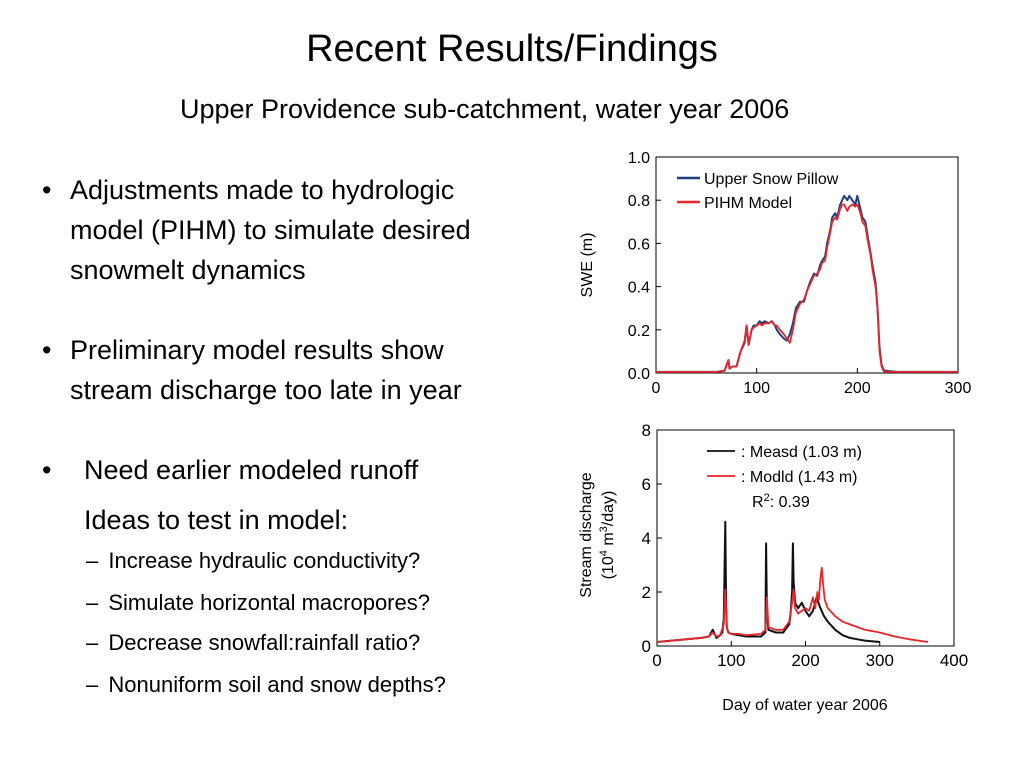 Image resolution: width=1024 pixels, height=768 pixels. I want to click on y-tick-label: 0.6, so click(639, 244).